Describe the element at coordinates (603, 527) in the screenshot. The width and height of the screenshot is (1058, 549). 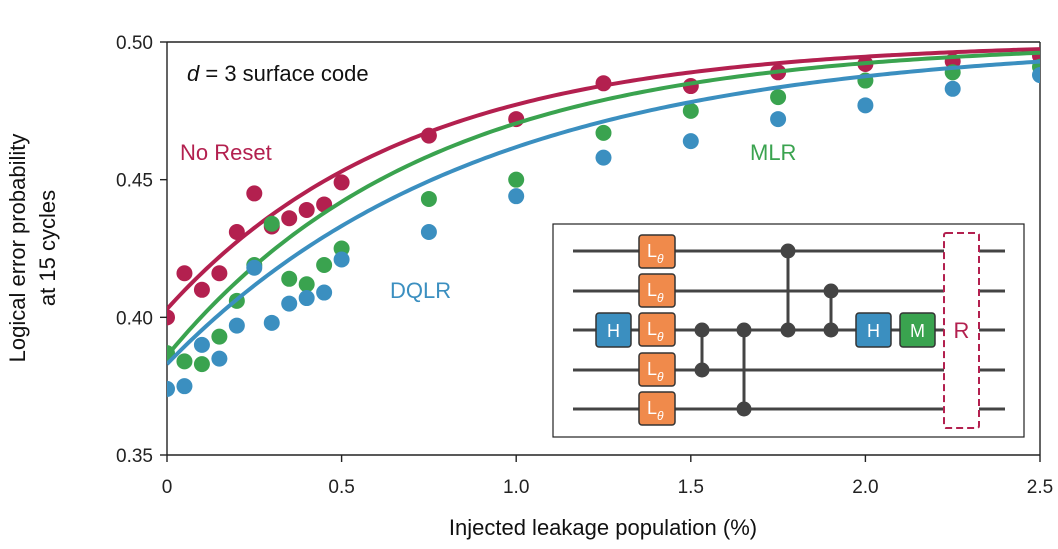
I see `x-axis-label: Injected leakage population (%)` at that location.